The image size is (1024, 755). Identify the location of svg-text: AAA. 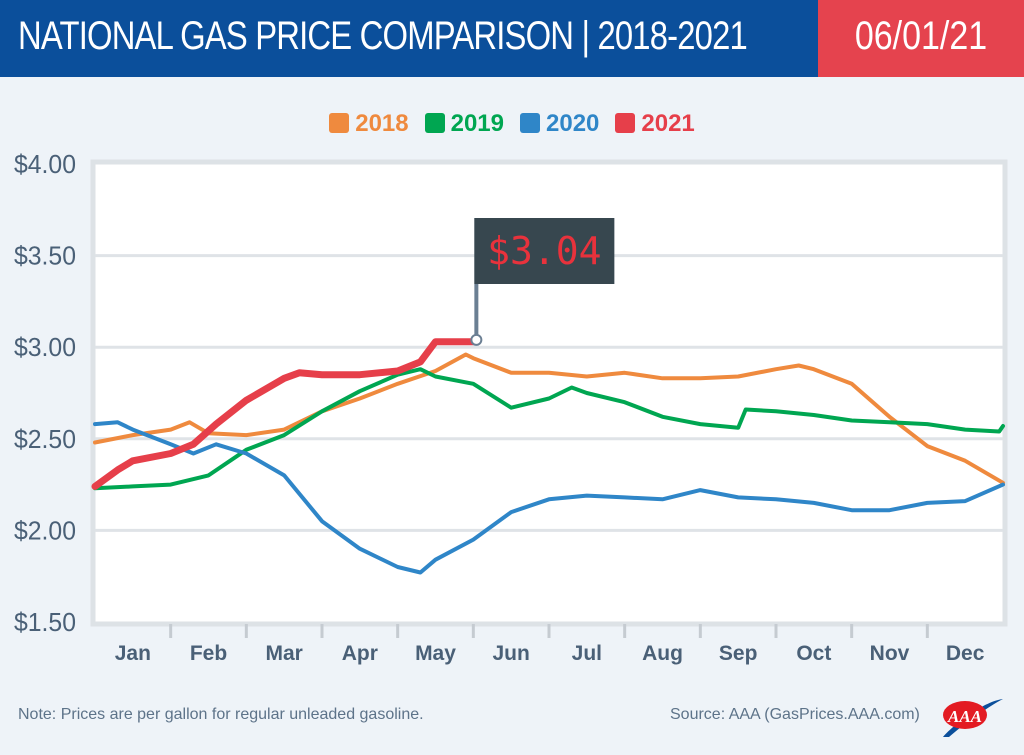
(964, 716).